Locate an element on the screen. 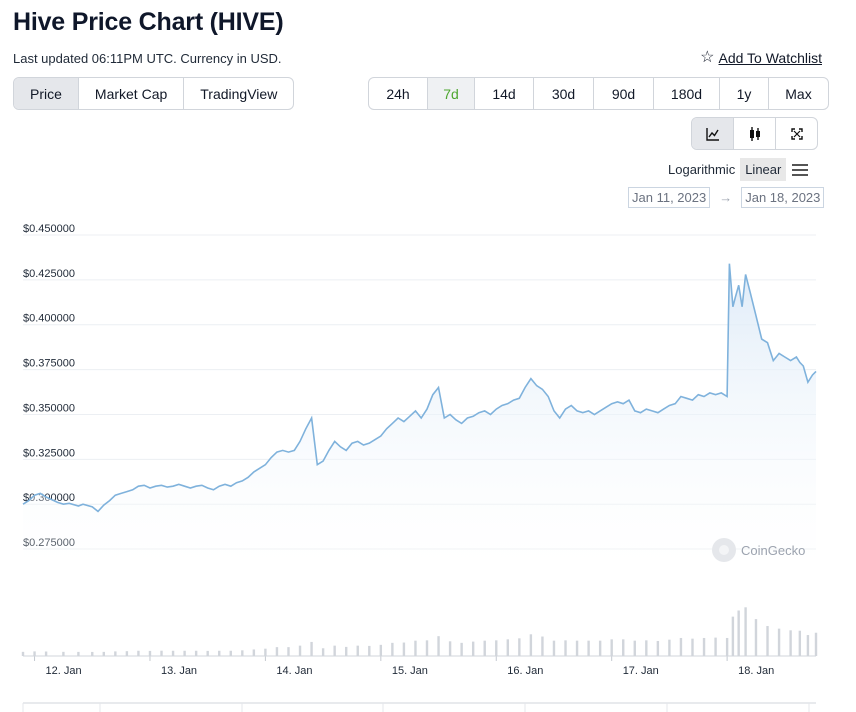 The image size is (856, 712). navigator is located at coordinates (419, 707).